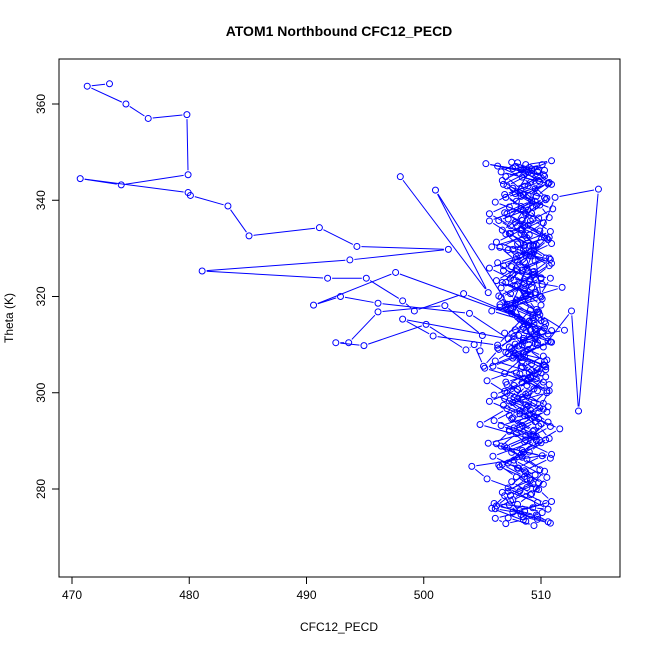 Image resolution: width=650 pixels, height=650 pixels. I want to click on chart-title: ATOM1 Northbound CFC12_PECD, so click(339, 31).